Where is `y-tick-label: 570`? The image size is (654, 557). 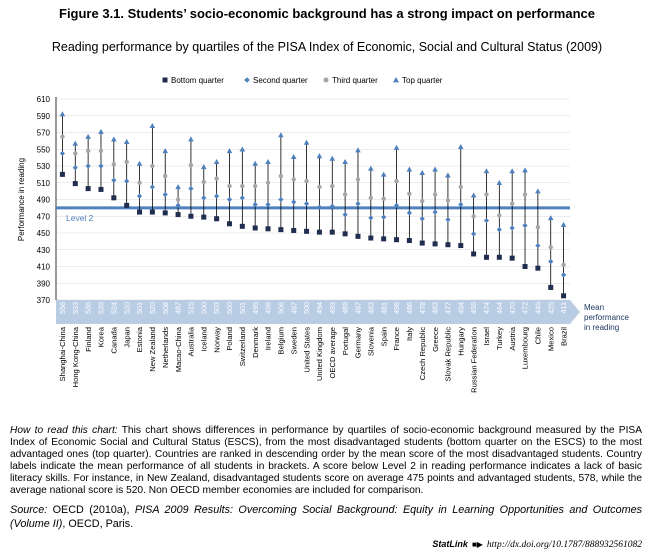
y-tick-label: 570 is located at coordinates (44, 133).